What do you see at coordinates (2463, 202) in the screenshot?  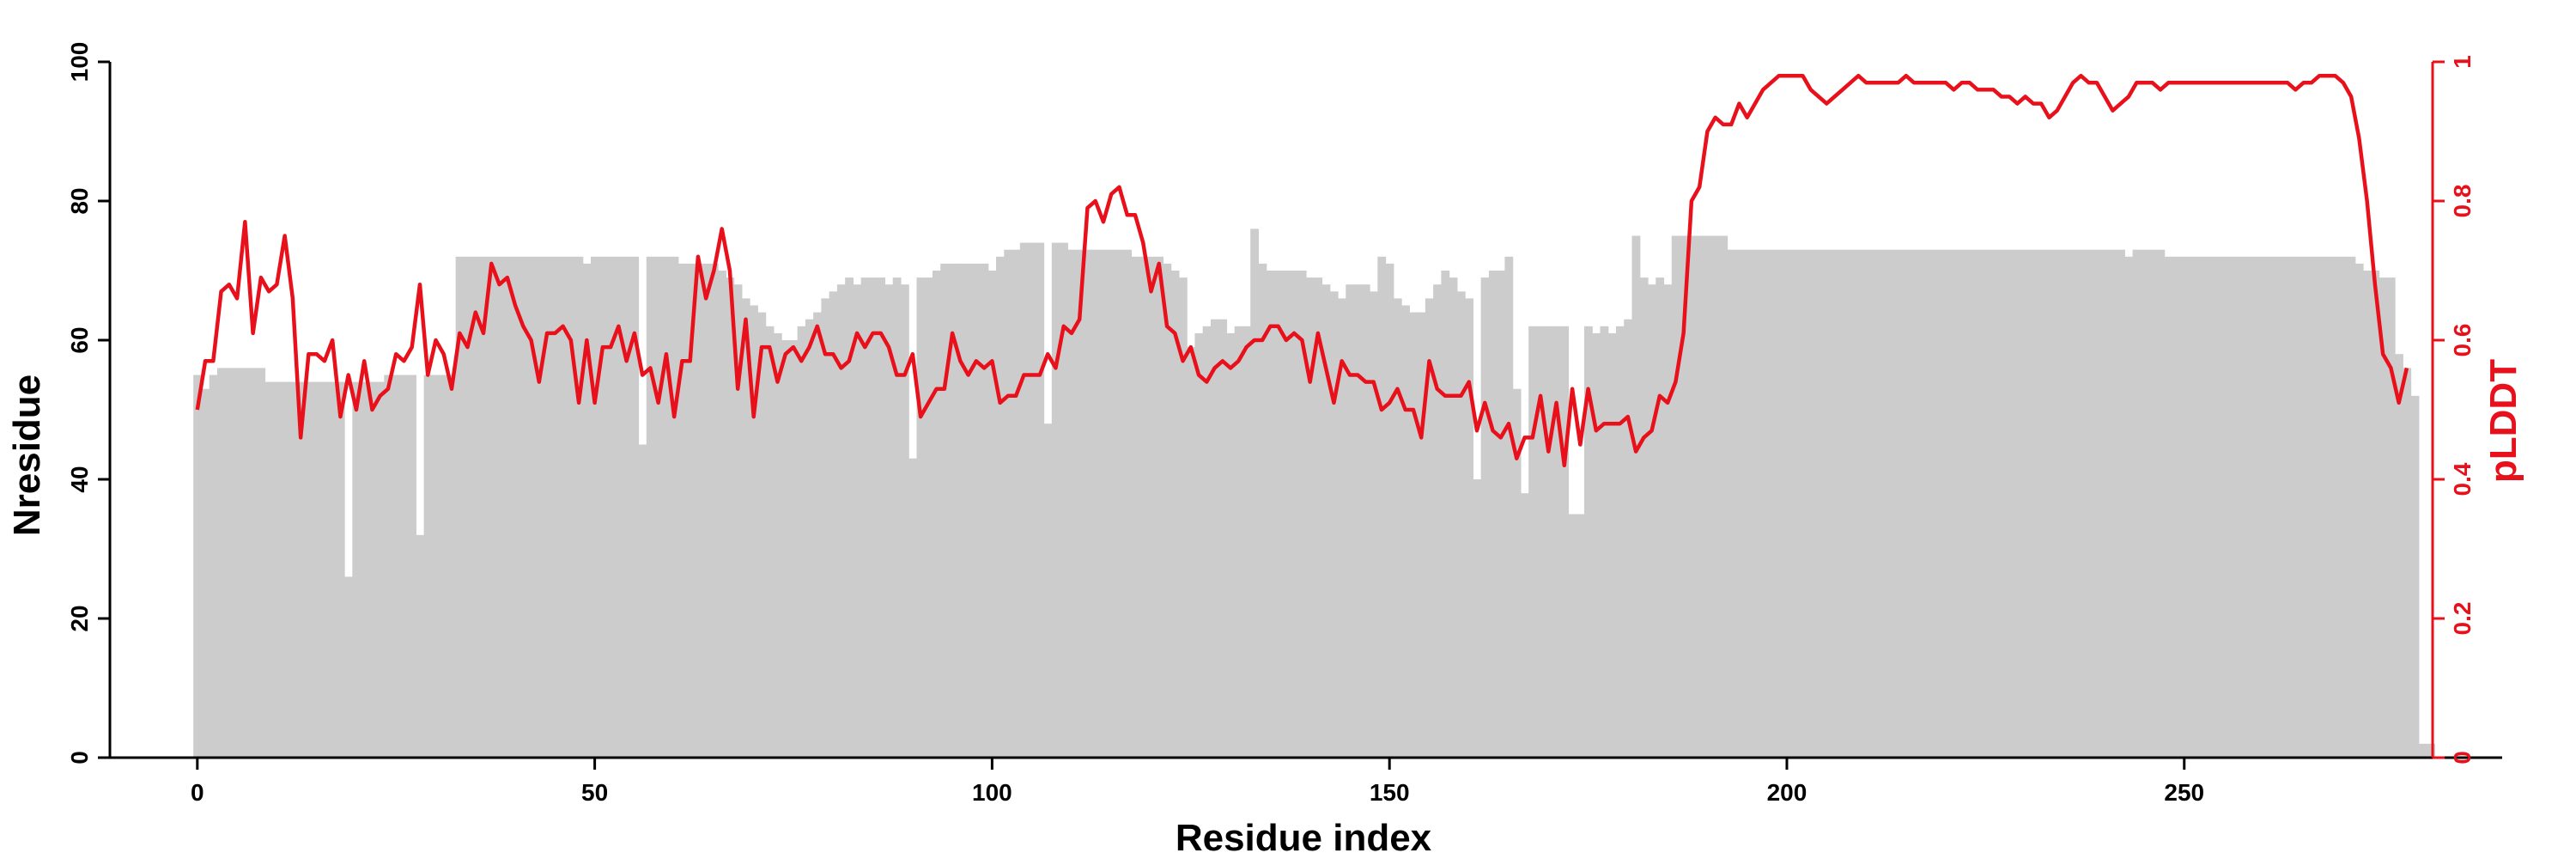 I see `y-right-tick-label: 0.8` at bounding box center [2463, 202].